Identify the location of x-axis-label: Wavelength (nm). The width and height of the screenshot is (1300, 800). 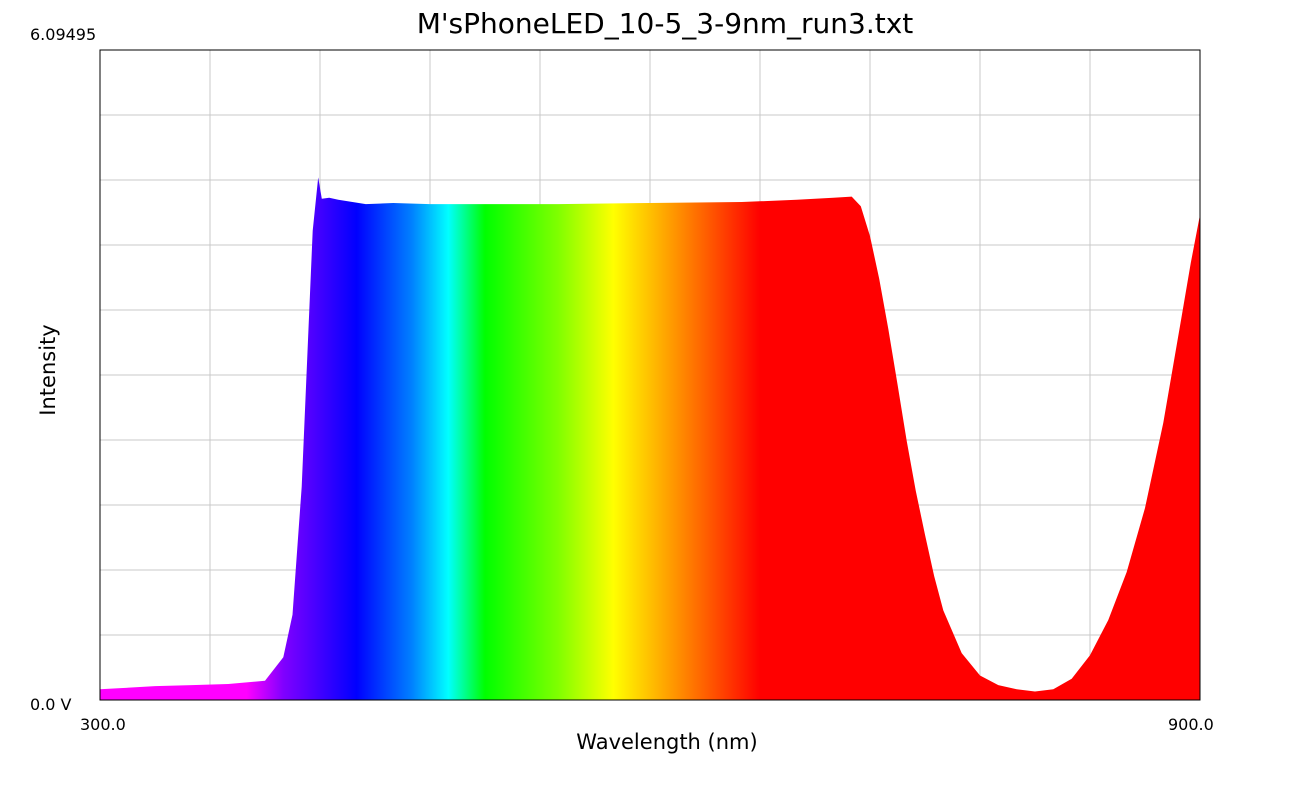
(666, 742).